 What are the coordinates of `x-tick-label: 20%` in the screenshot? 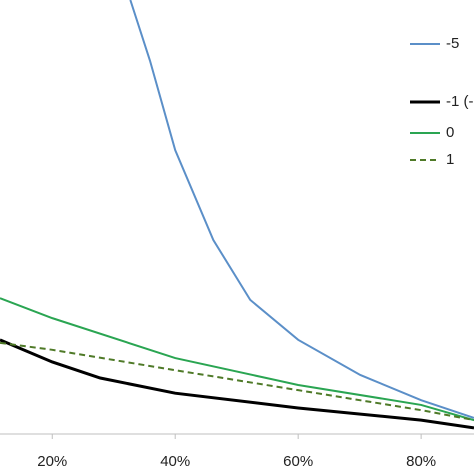 It's located at (52, 461).